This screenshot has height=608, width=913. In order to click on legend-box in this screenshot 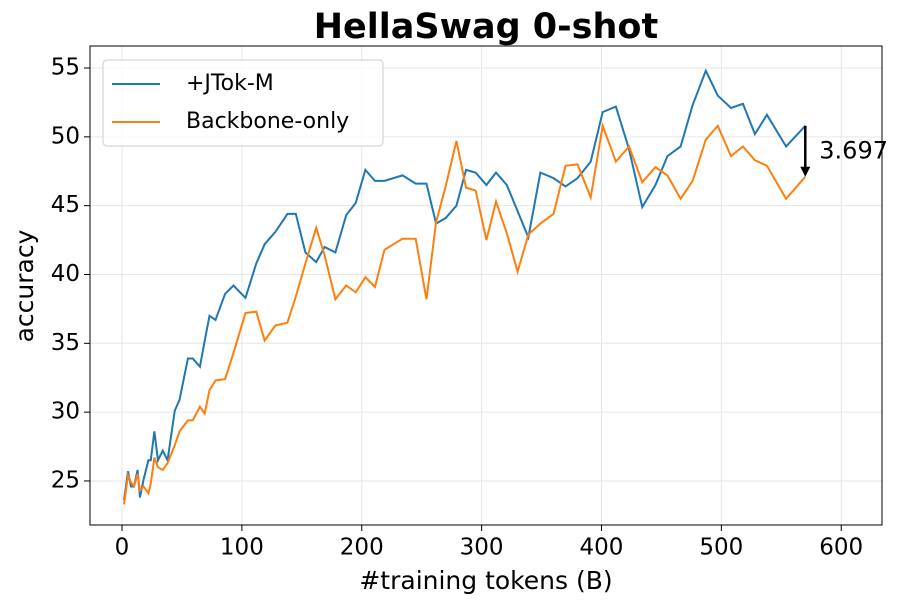, I will do `click(243, 103)`.